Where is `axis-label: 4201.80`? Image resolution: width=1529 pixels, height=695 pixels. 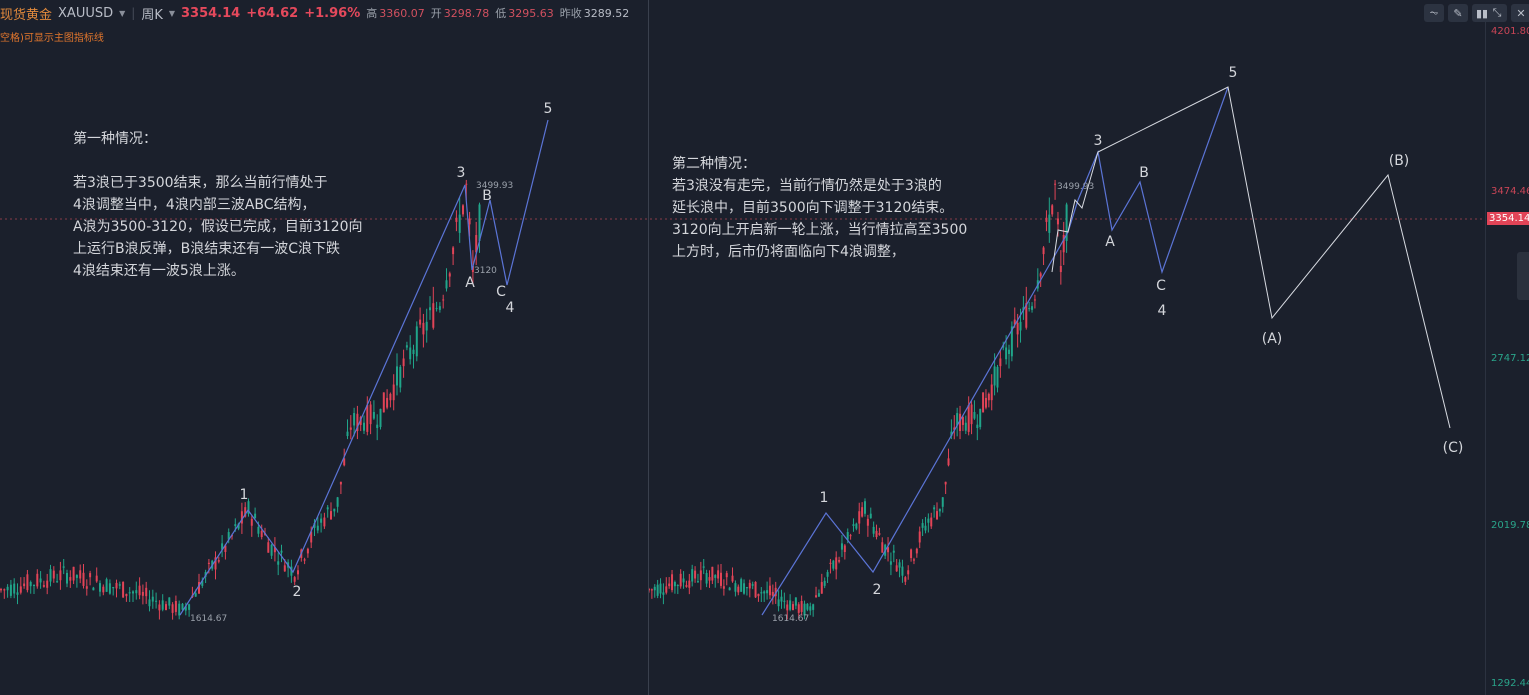 axis-label: 4201.80 is located at coordinates (1510, 31).